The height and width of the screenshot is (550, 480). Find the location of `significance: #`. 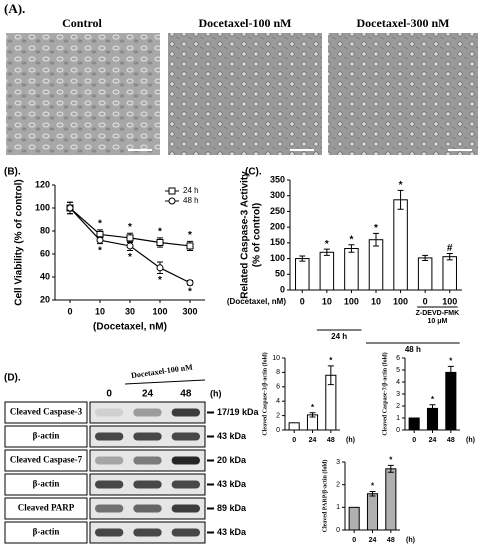

significance: # is located at coordinates (450, 248).